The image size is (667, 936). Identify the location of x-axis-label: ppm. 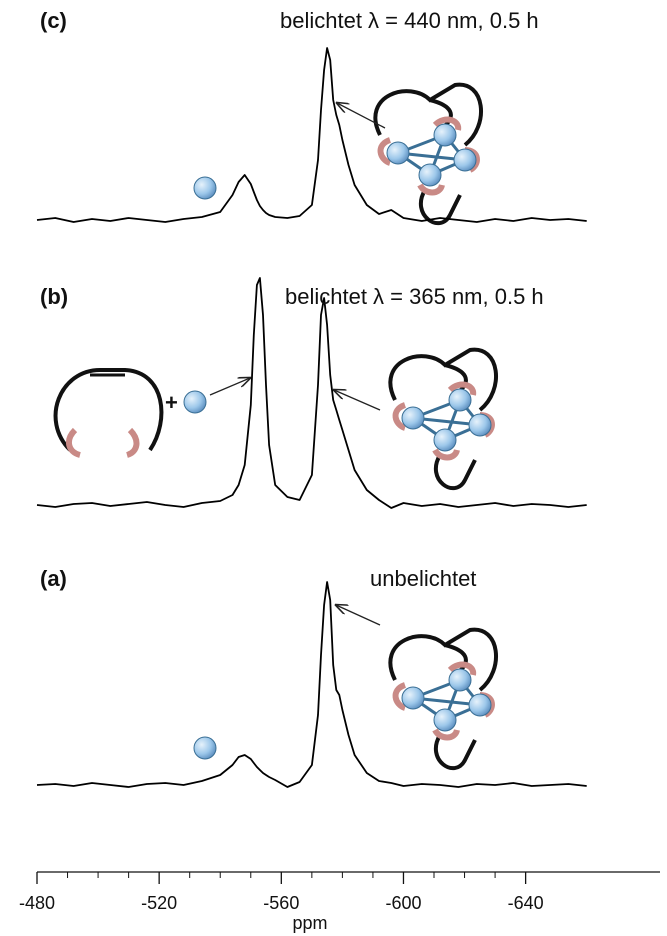
(309, 923).